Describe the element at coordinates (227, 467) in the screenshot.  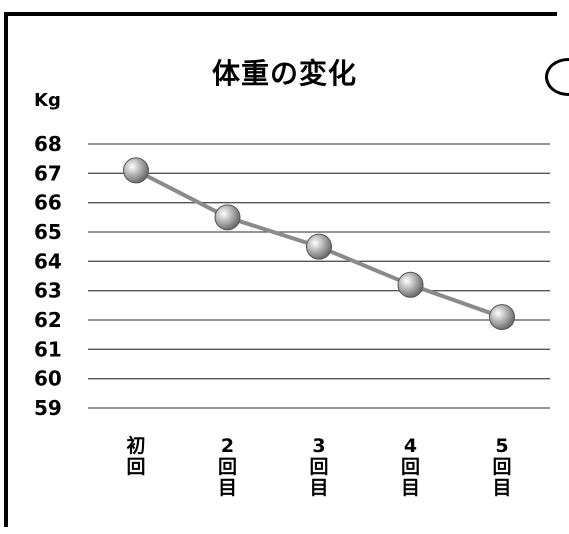
I see `x-tick-label: 2 回目` at that location.